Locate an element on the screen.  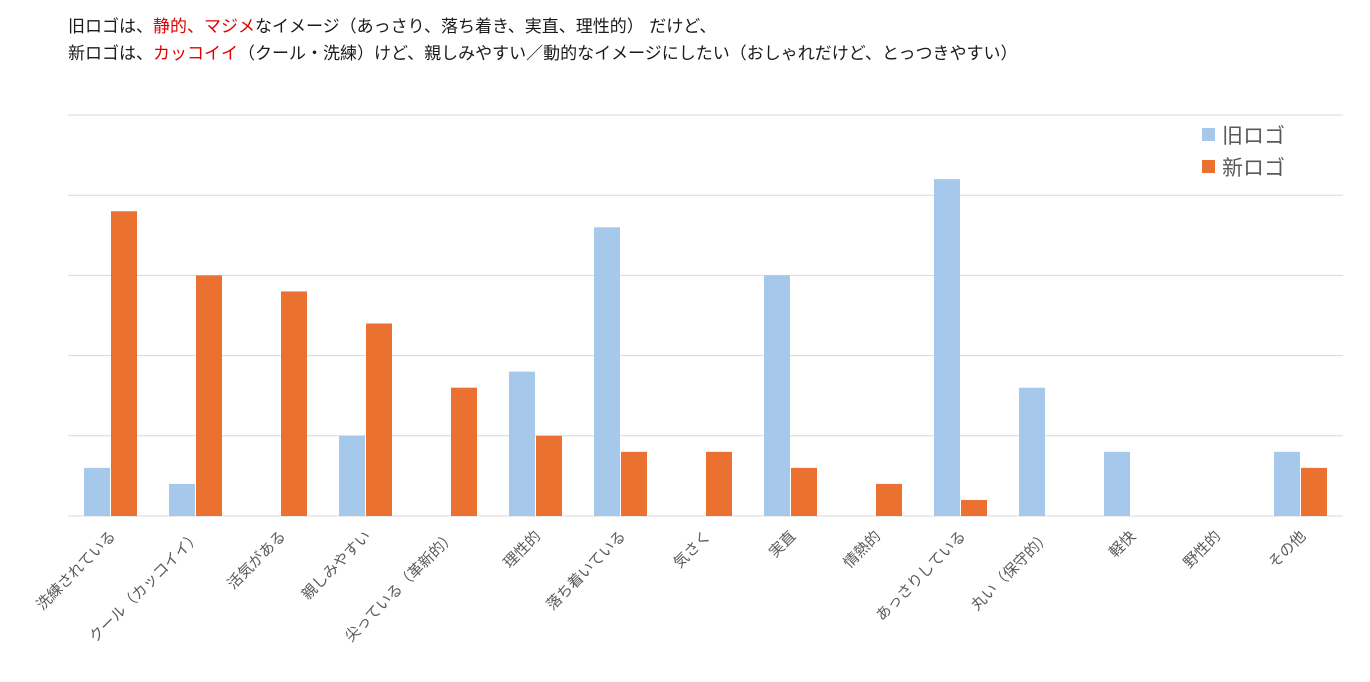
caption-line-1: 旧ロゴは、静的、マジメなイメージ（あっさり、落ち着き、実直、理性的） だけど、 is located at coordinates (542, 27).